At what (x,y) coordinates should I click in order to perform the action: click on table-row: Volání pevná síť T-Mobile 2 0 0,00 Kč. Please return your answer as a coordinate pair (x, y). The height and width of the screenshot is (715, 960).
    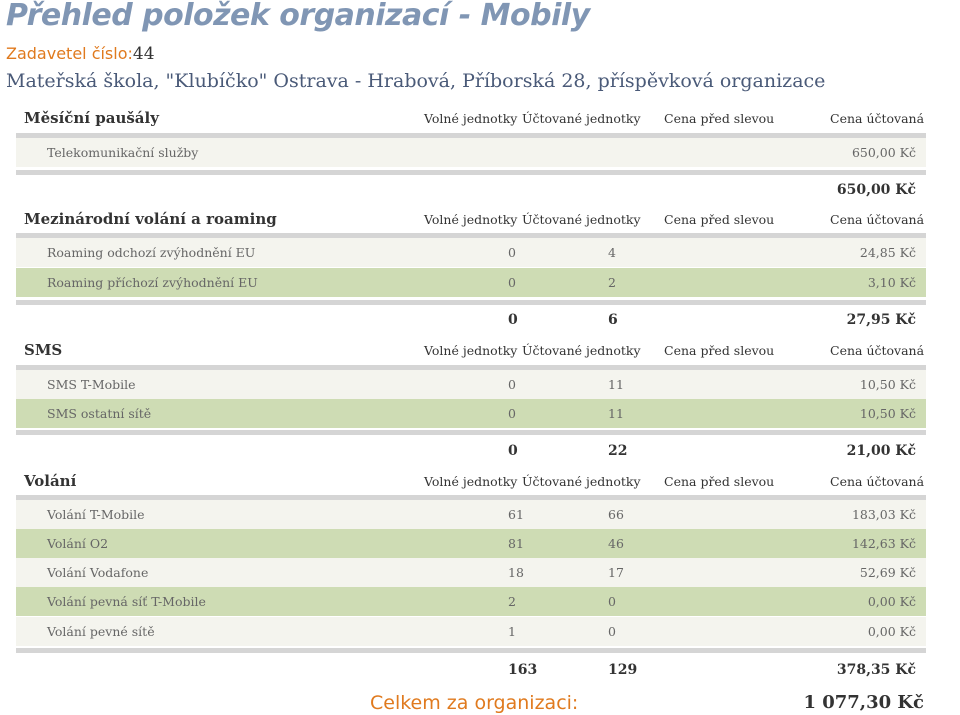
    Looking at the image, I should click on (471, 601).